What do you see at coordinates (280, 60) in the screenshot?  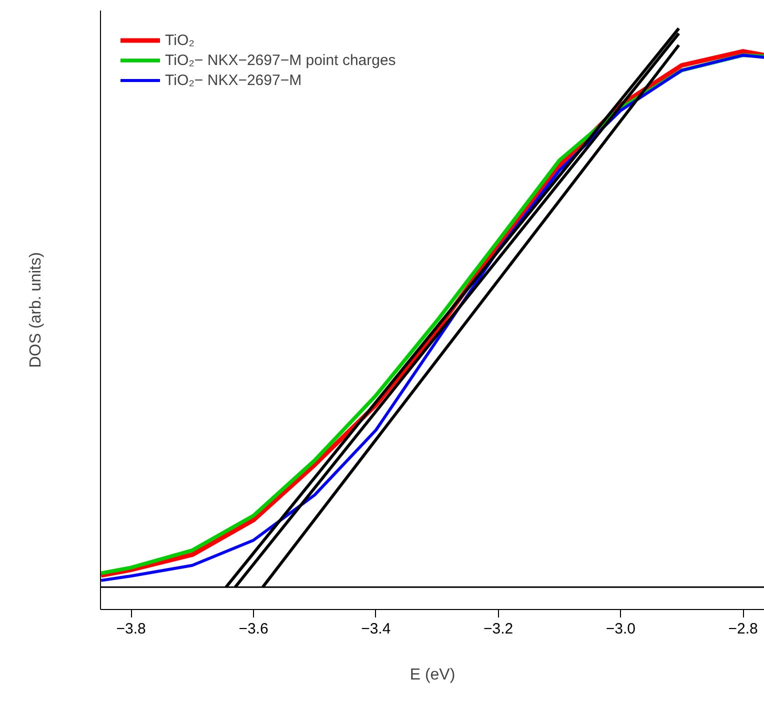 I see `legend-label: TiO₂− NKX−2697−M point charges` at bounding box center [280, 60].